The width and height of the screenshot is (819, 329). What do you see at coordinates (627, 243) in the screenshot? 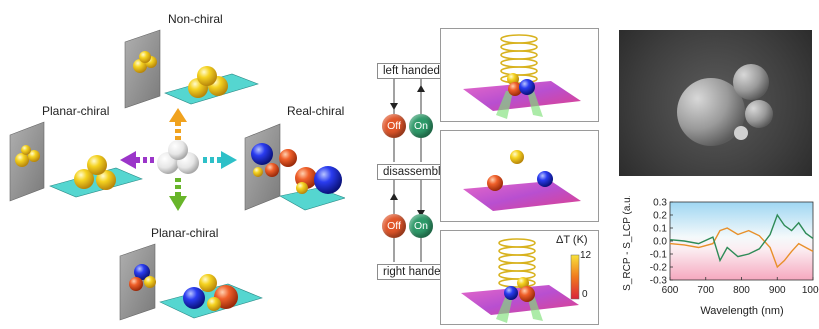
I see `y-axis-label: S_RCP - S_LCP (a.u.)` at bounding box center [627, 243].